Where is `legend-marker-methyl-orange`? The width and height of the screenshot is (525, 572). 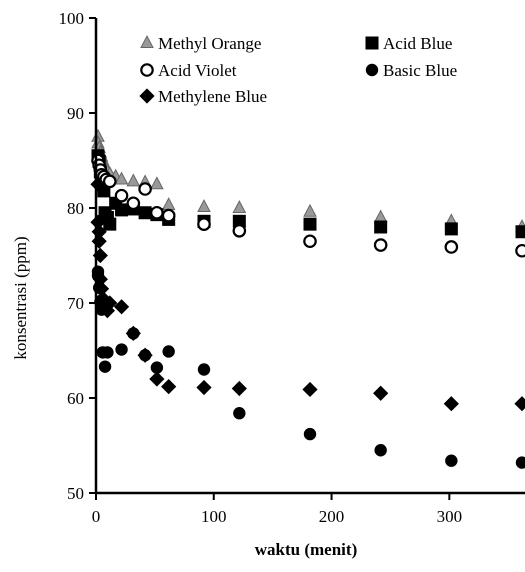
legend-marker-methyl-orange is located at coordinates (147, 41).